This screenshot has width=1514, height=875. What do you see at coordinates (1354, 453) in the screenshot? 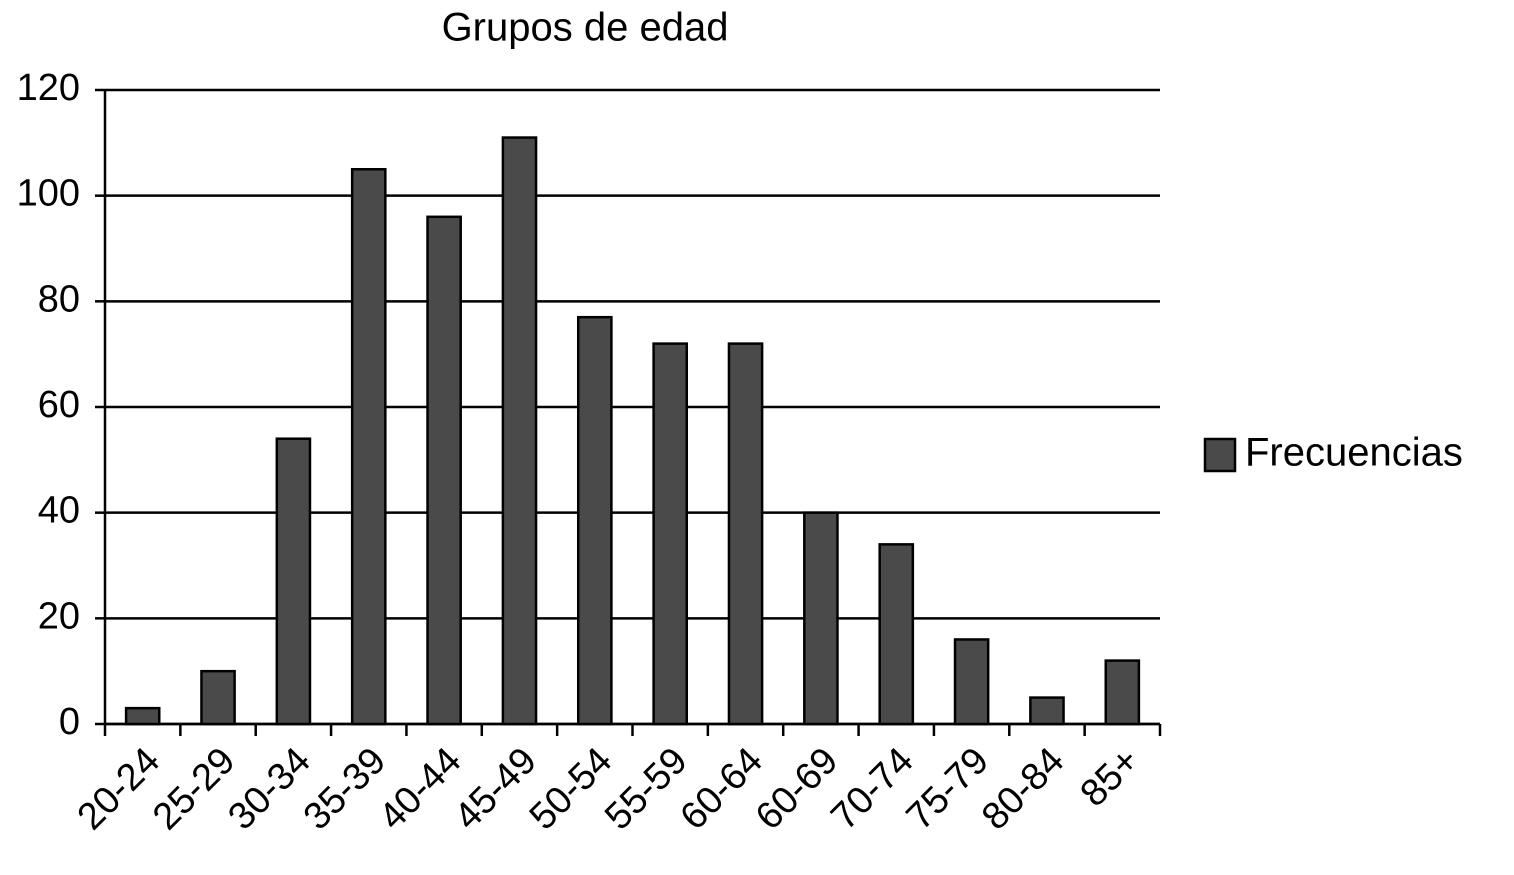
I see `legend-label: Frecuencias` at bounding box center [1354, 453].